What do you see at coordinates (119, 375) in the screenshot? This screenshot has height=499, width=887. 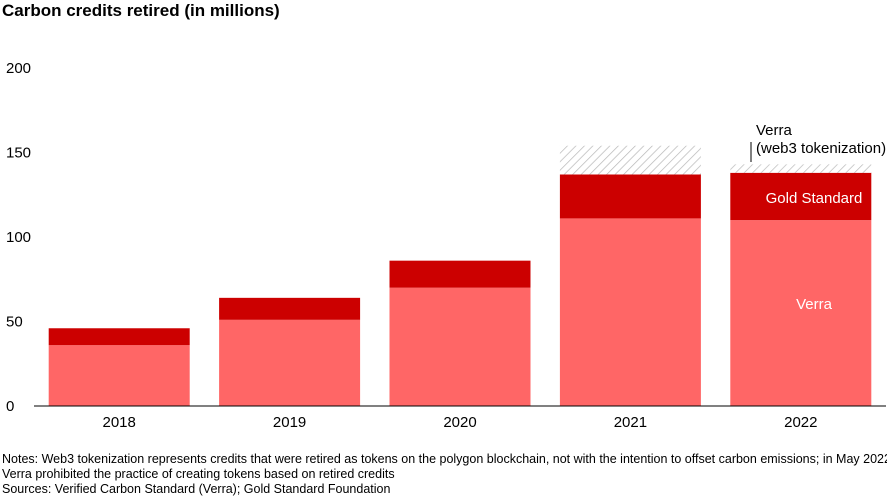 I see `bar-verra-2018` at bounding box center [119, 375].